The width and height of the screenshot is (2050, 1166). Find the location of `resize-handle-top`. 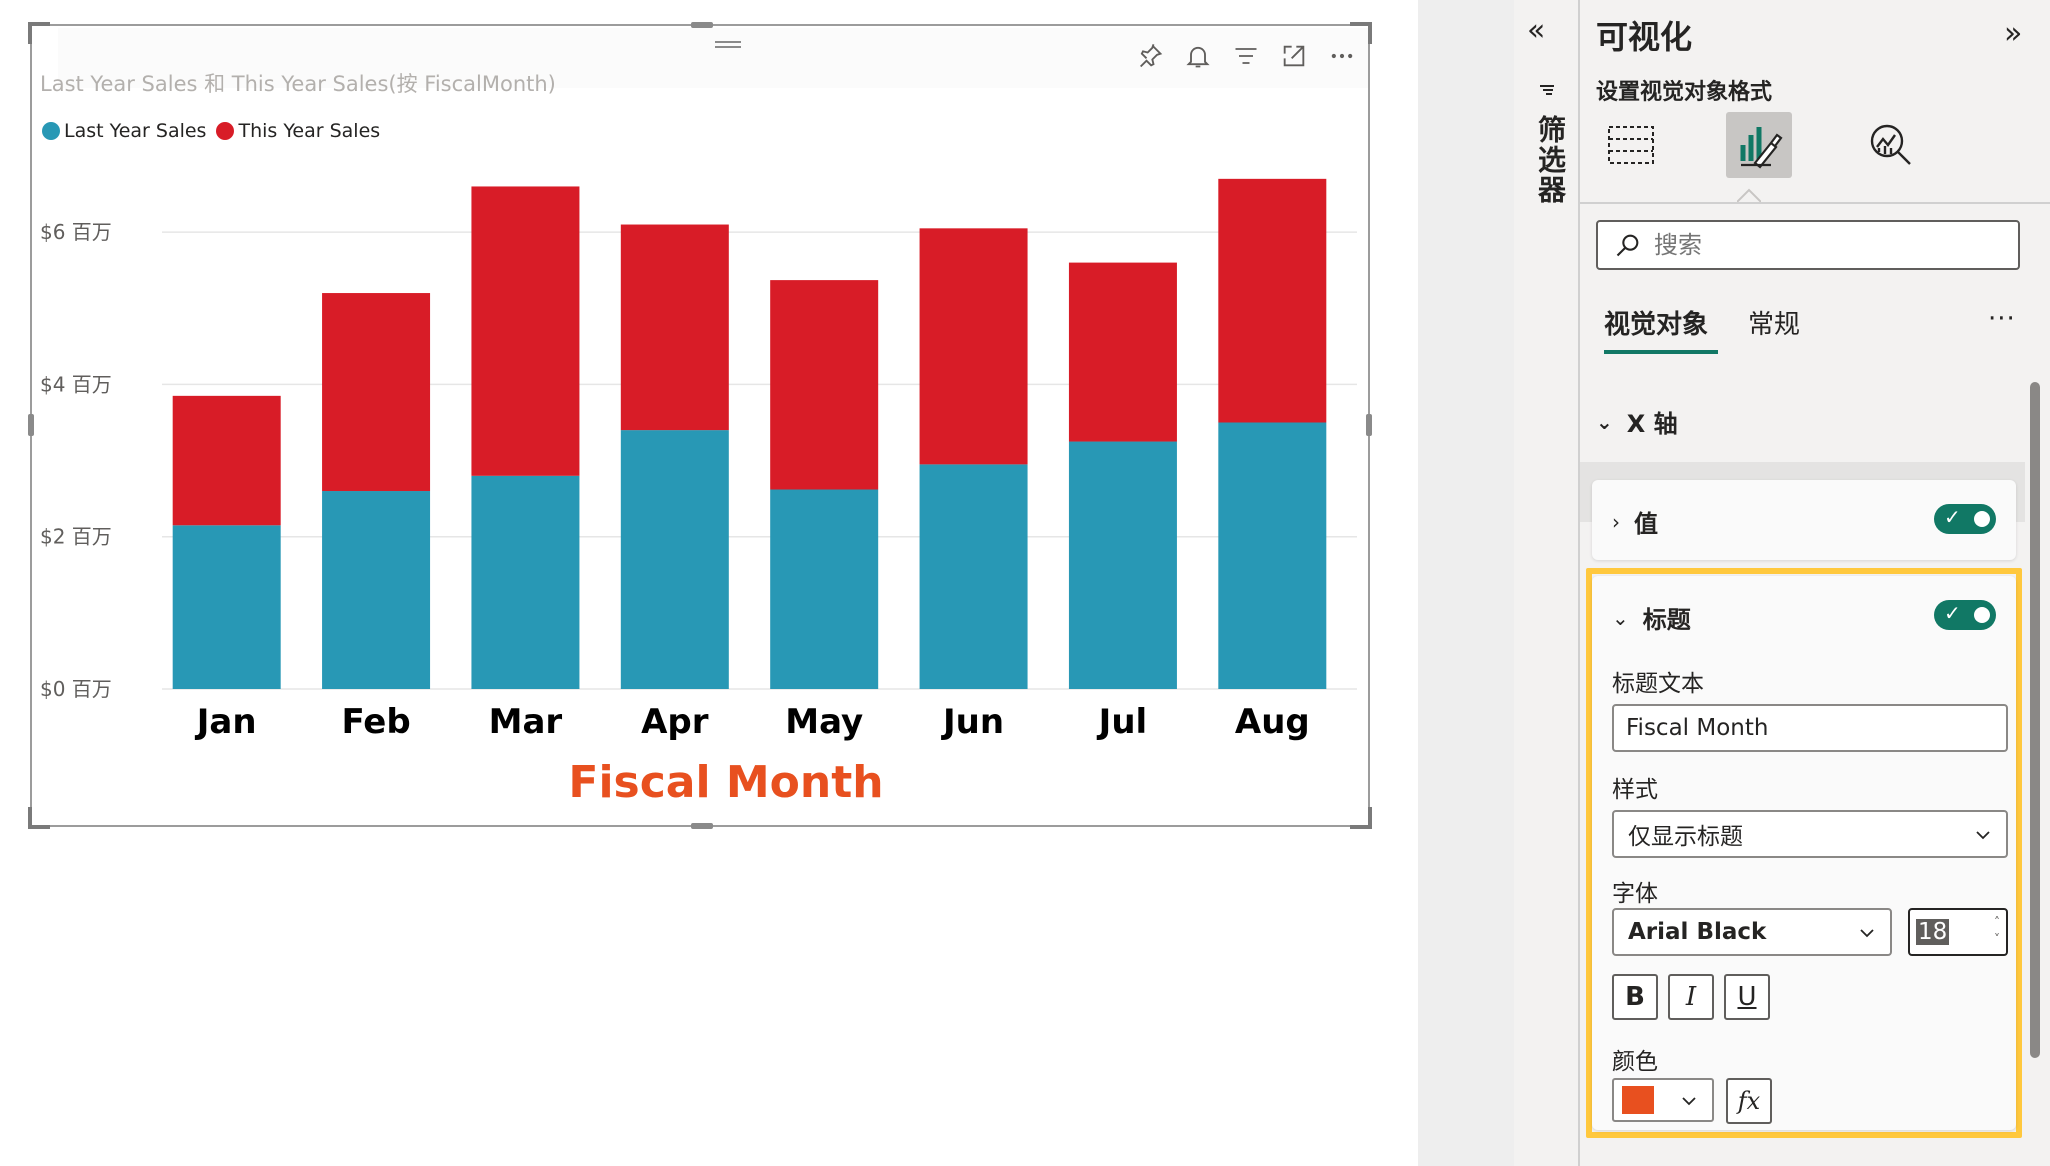

resize-handle-top is located at coordinates (702, 25).